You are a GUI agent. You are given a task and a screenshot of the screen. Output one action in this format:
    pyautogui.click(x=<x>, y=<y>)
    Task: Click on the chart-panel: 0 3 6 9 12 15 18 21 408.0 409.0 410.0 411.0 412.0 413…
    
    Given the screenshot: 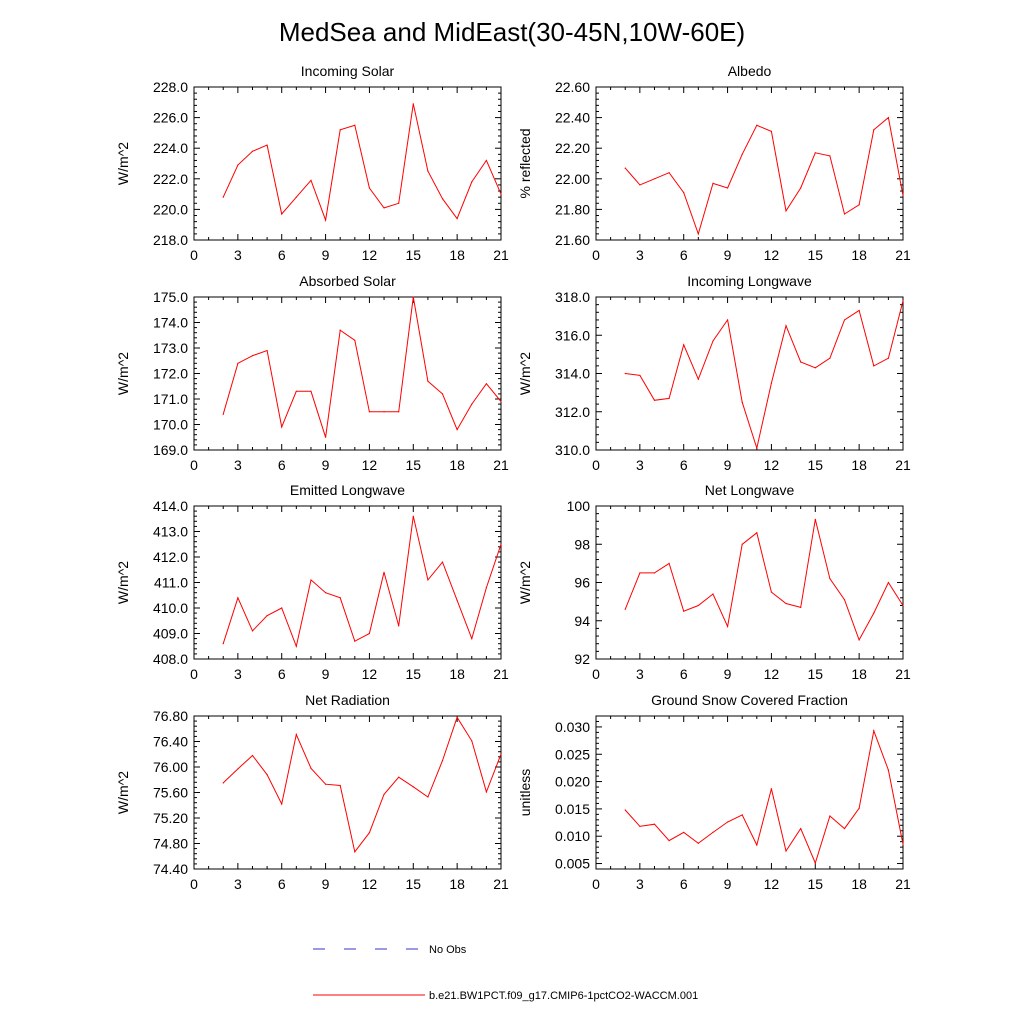 What is the action you would take?
    pyautogui.click(x=312, y=582)
    